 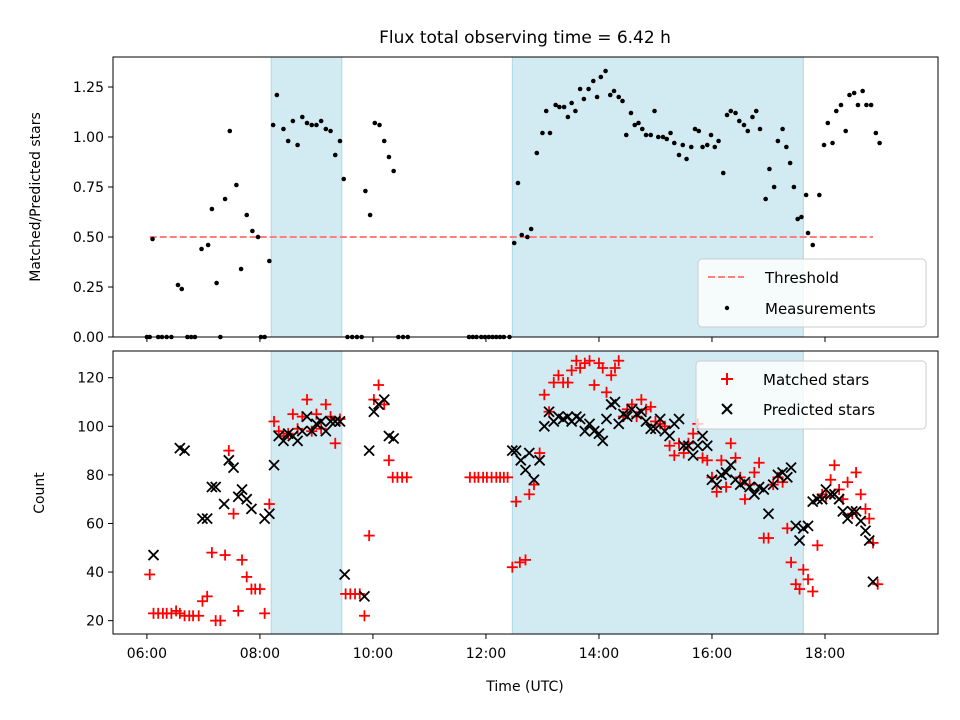 I want to click on bottom-y-axis-label: Count, so click(x=40, y=493).